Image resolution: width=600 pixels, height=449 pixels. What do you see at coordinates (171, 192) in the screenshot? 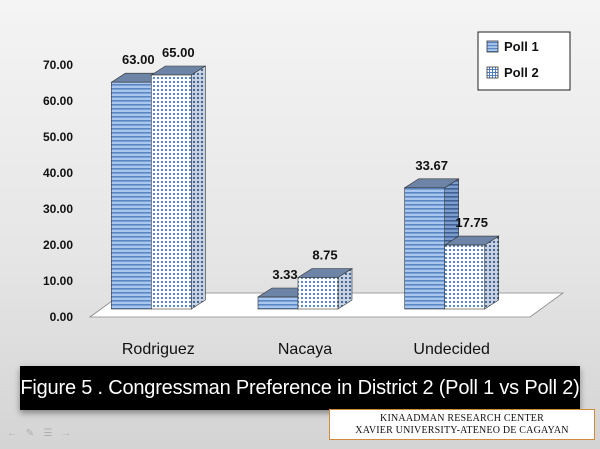
I see `bar-poll-2-rodriguez` at bounding box center [171, 192].